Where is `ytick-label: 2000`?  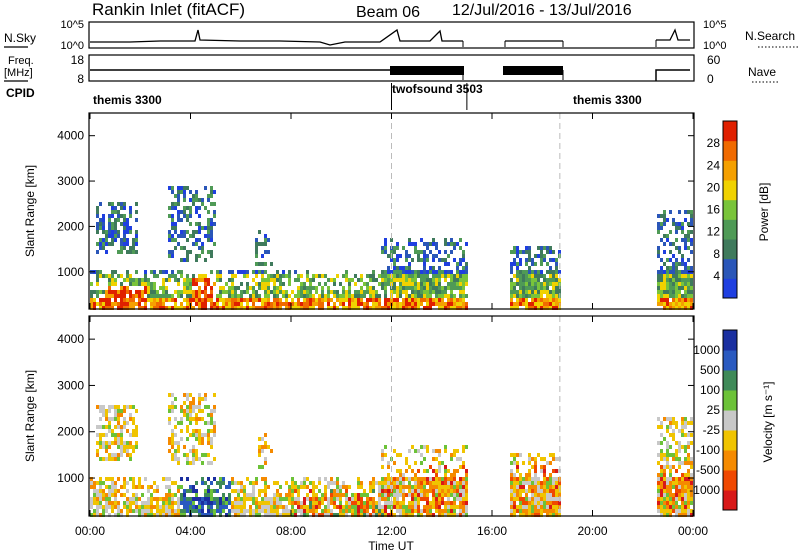
ytick-label: 2000 is located at coordinates (70, 432).